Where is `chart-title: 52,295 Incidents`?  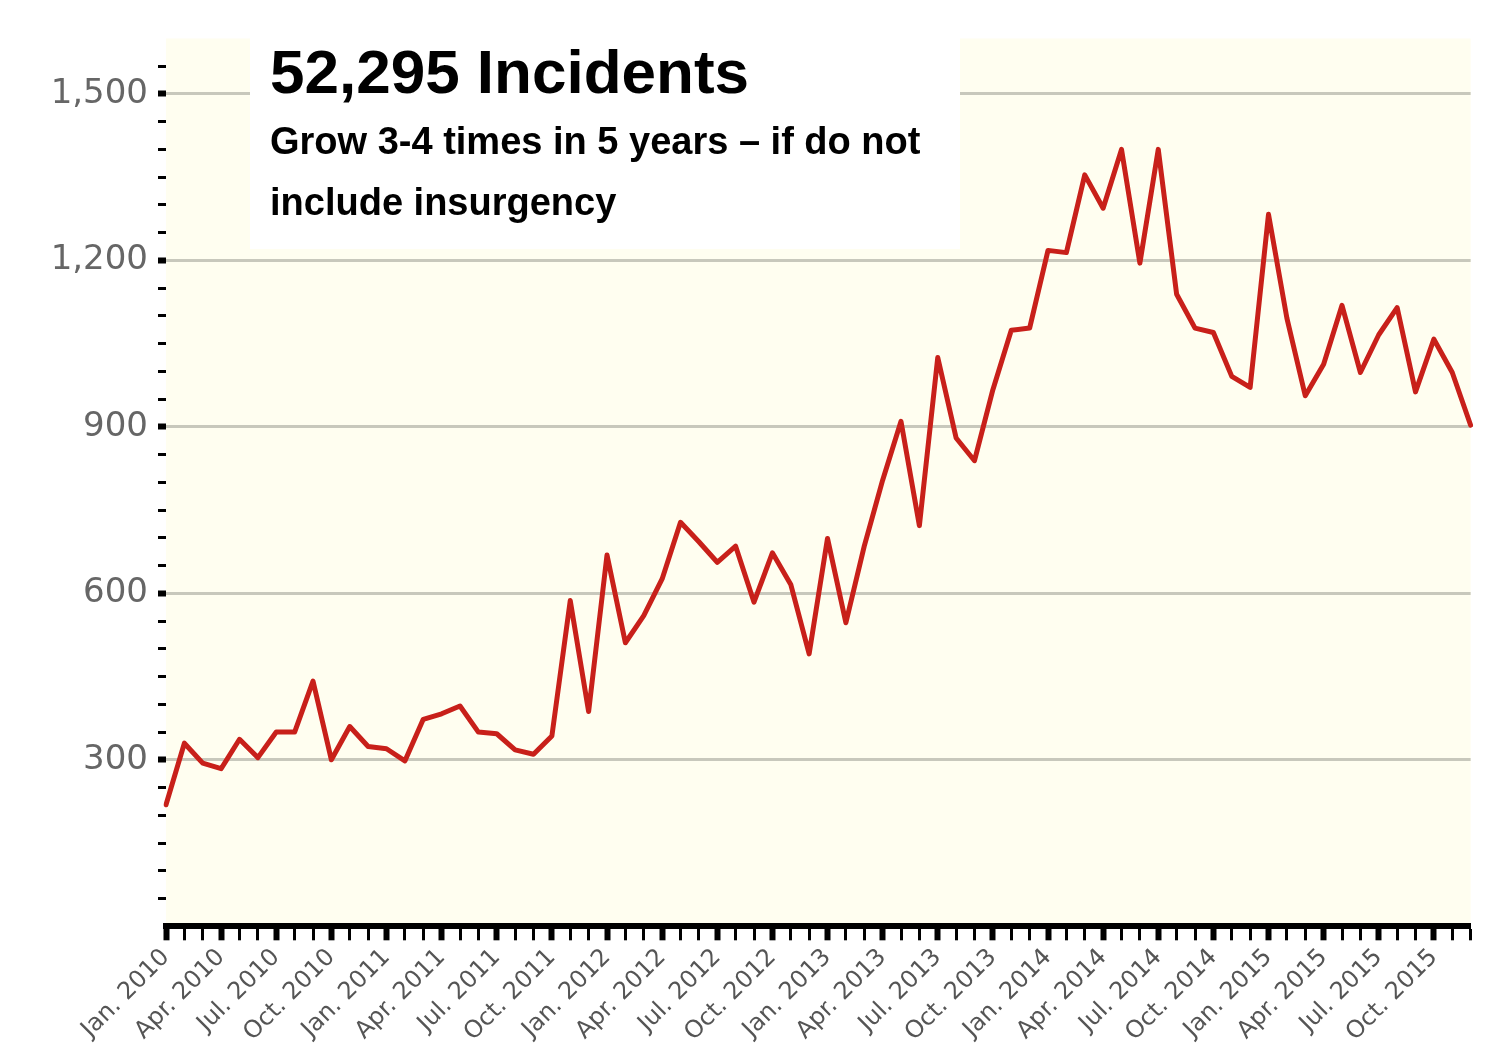
chart-title: 52,295 Incidents is located at coordinates (510, 72).